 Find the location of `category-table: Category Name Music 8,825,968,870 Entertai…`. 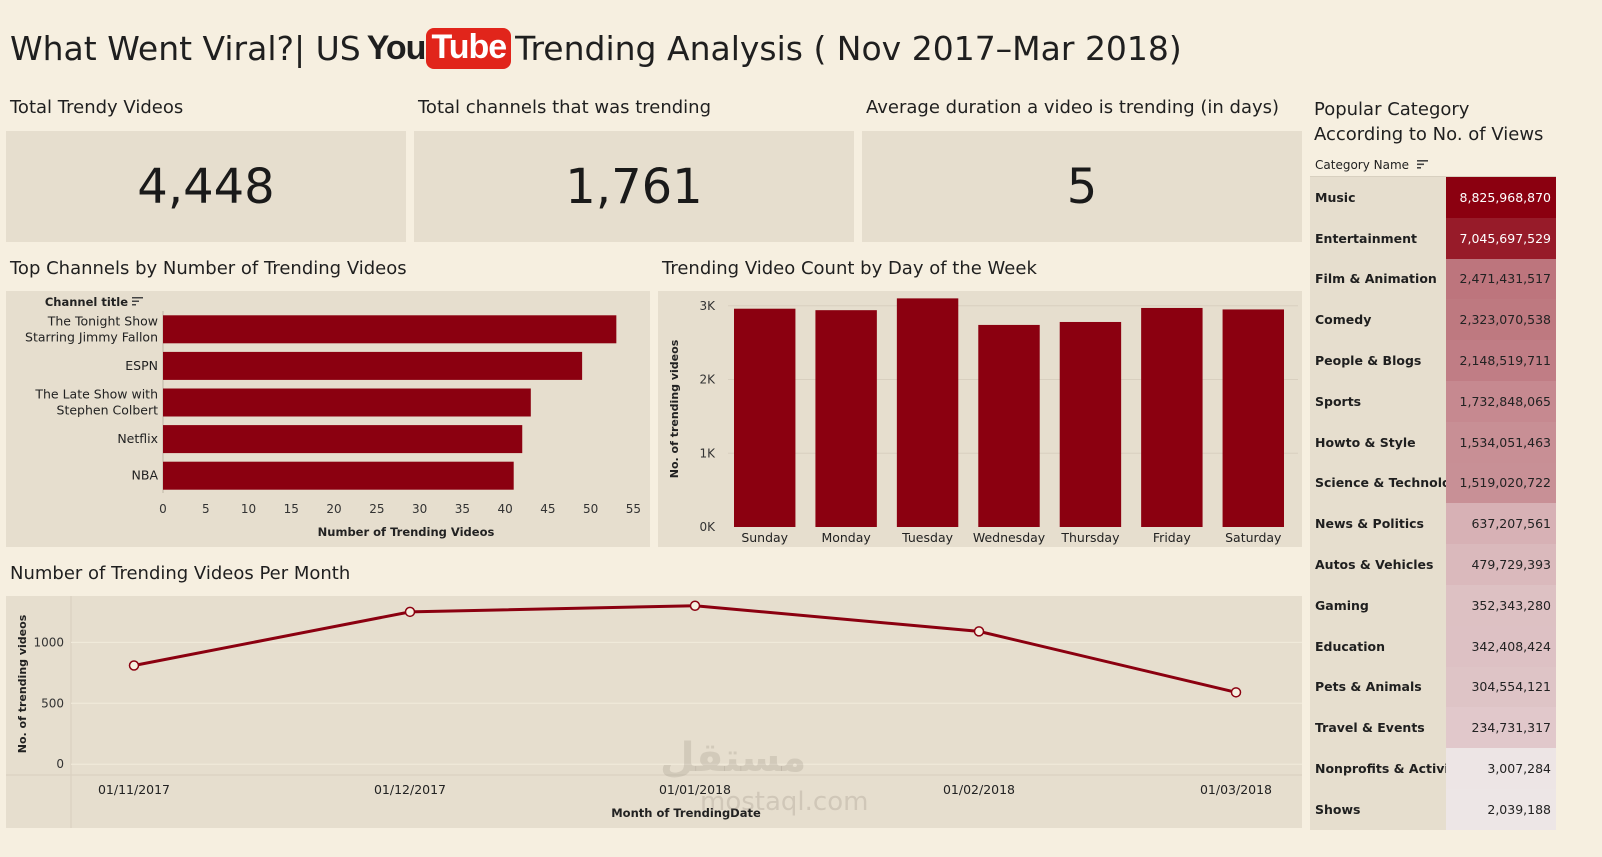

category-table: Category Name Music 8,825,968,870 Entertai… is located at coordinates (1433, 492).